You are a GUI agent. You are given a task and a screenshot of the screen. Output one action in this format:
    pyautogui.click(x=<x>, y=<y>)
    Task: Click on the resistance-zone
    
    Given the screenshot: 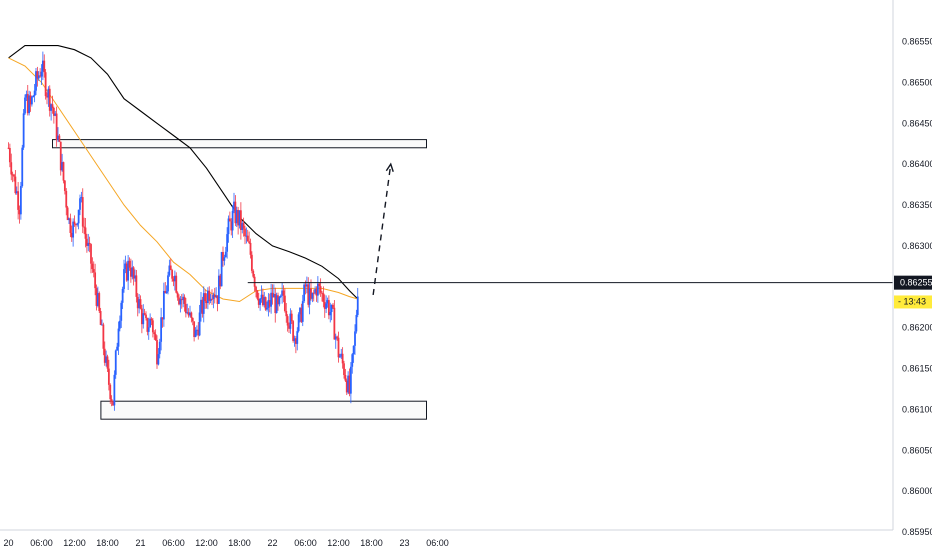 What is the action you would take?
    pyautogui.click(x=239, y=144)
    